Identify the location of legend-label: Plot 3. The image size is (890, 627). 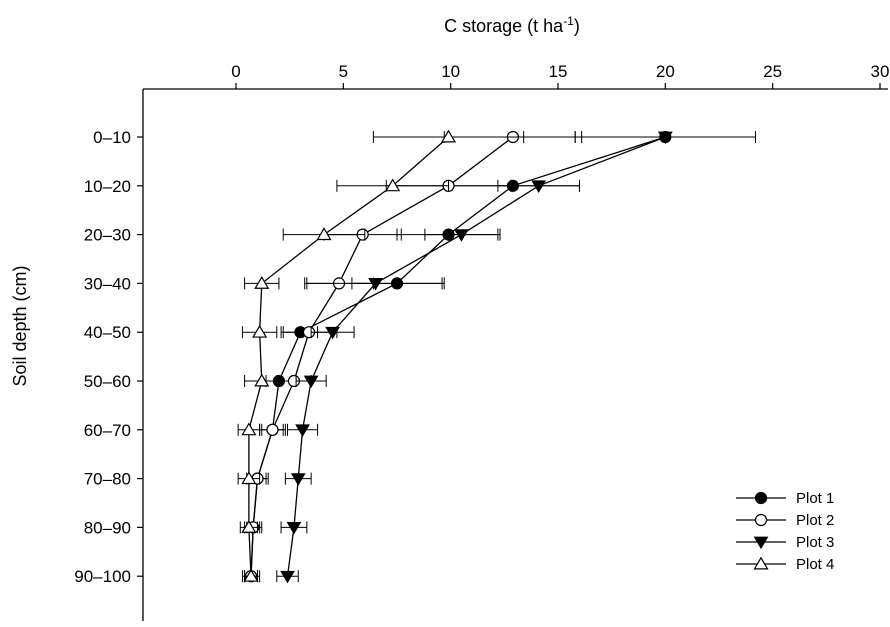
(815, 542).